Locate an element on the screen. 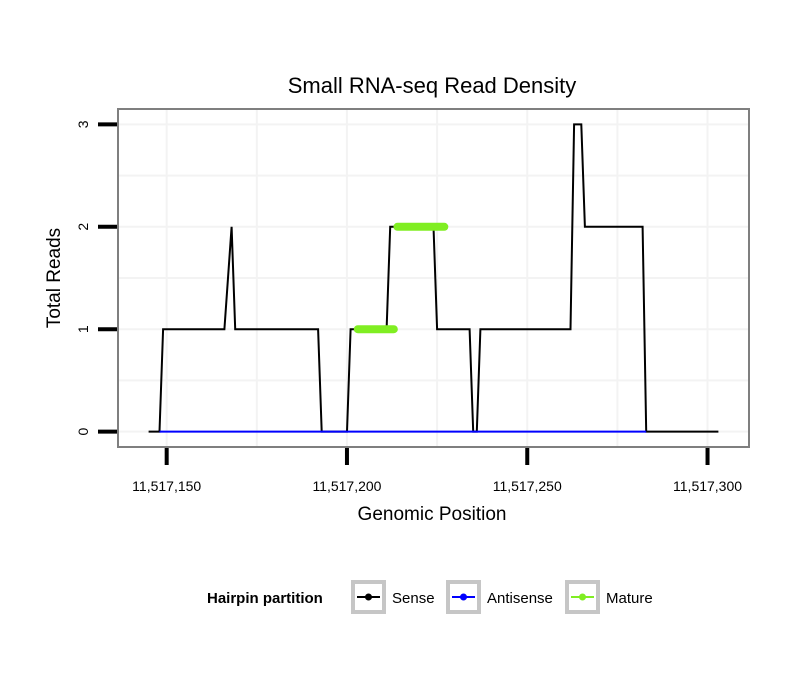  legend: Hairpin partition Sense Antisense Mature is located at coordinates (430, 597).